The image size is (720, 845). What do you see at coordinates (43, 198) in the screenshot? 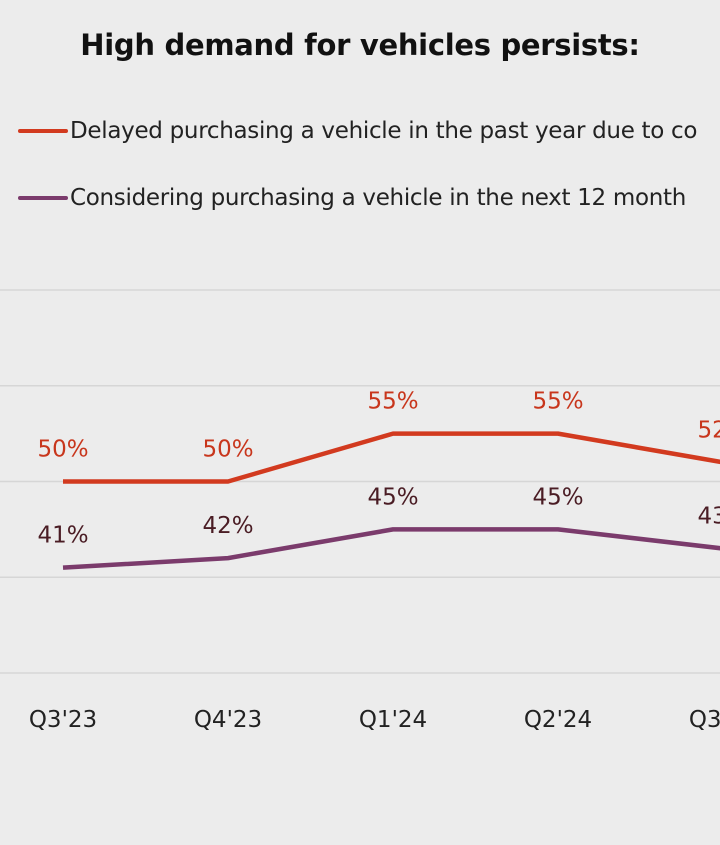
I see `legend-swatch-considering` at bounding box center [43, 198].